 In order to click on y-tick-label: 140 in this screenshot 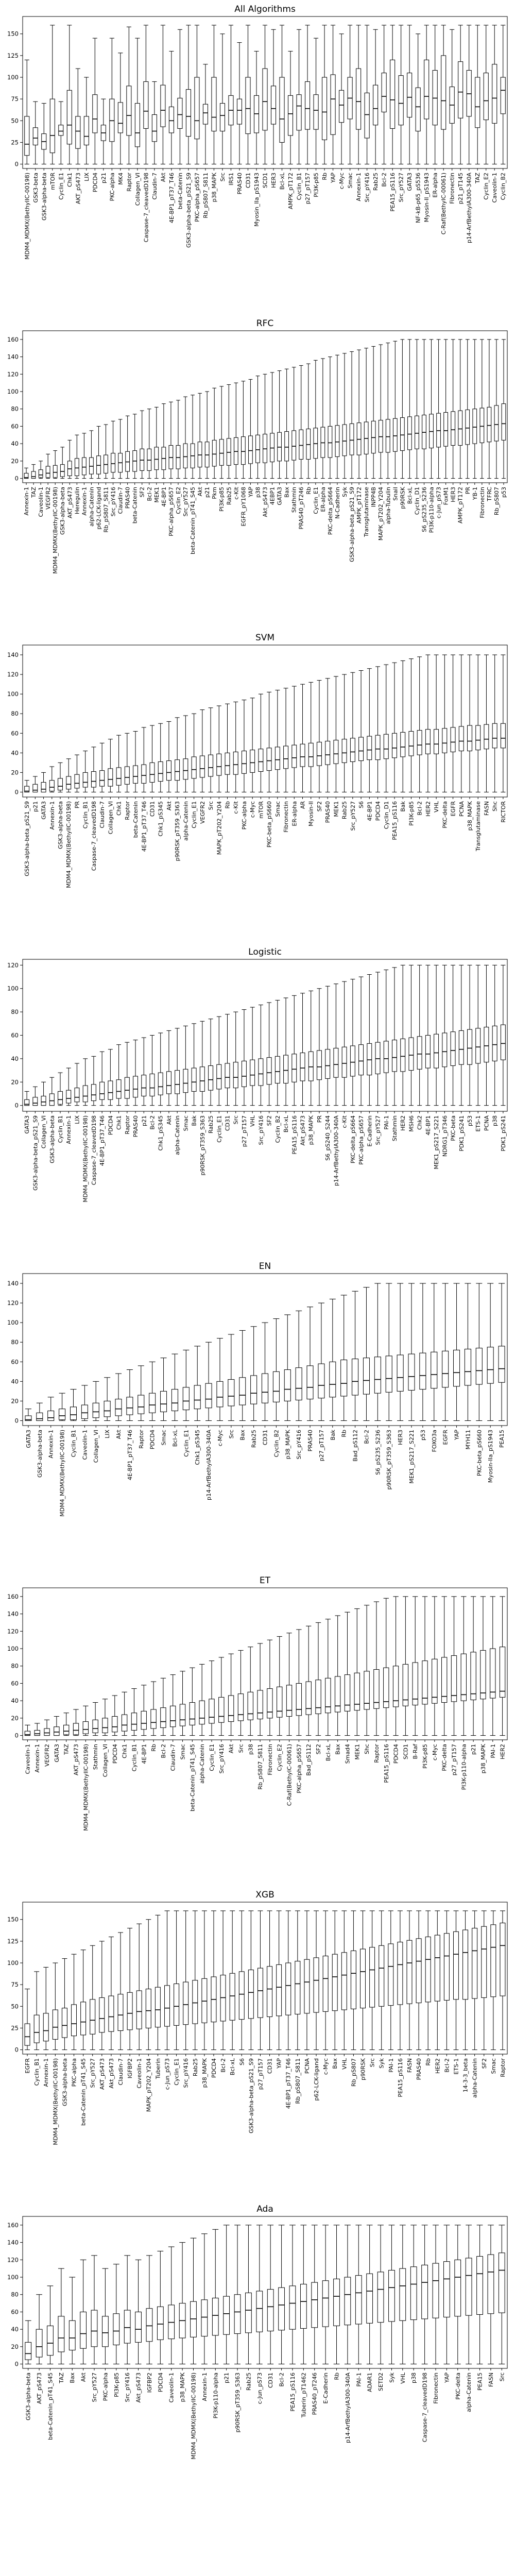, I will do `click(13, 2242)`.